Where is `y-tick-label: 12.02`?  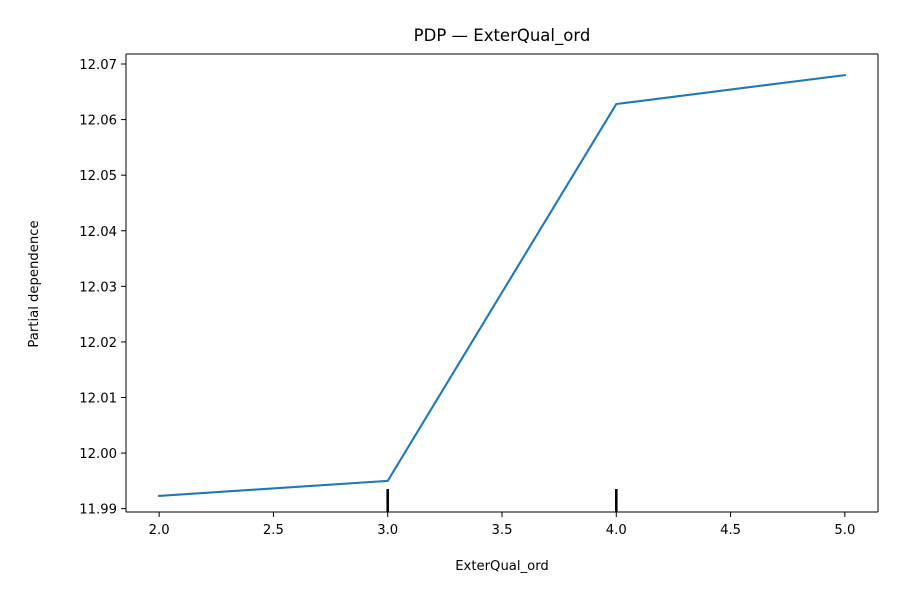
y-tick-label: 12.02 is located at coordinates (98, 343).